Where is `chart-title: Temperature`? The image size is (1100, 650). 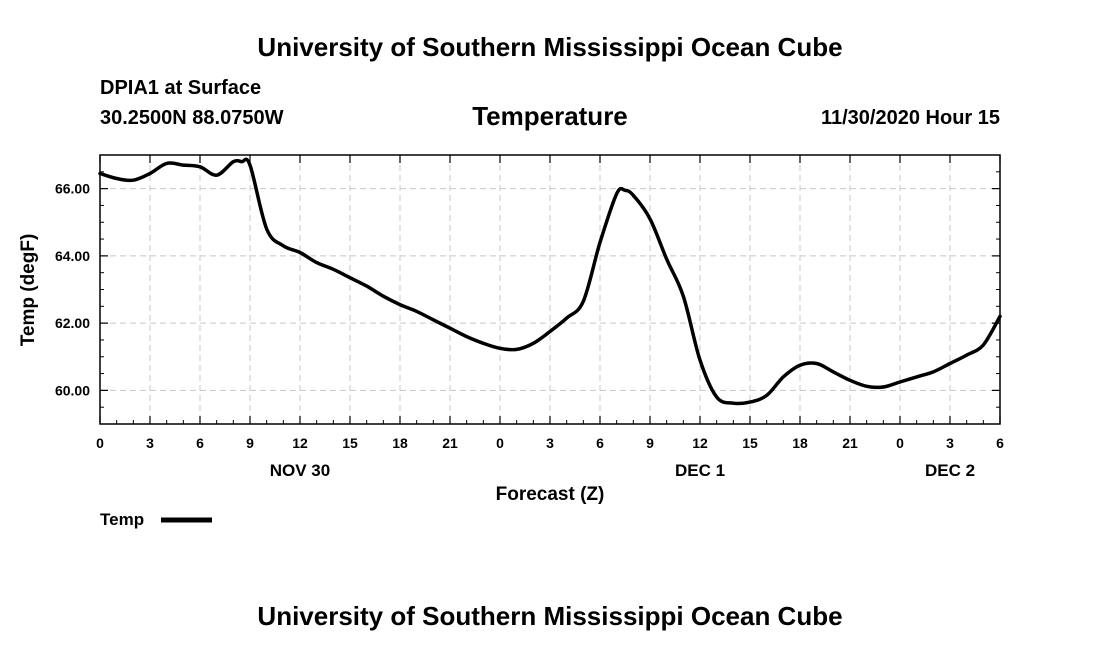 chart-title: Temperature is located at coordinates (550, 116).